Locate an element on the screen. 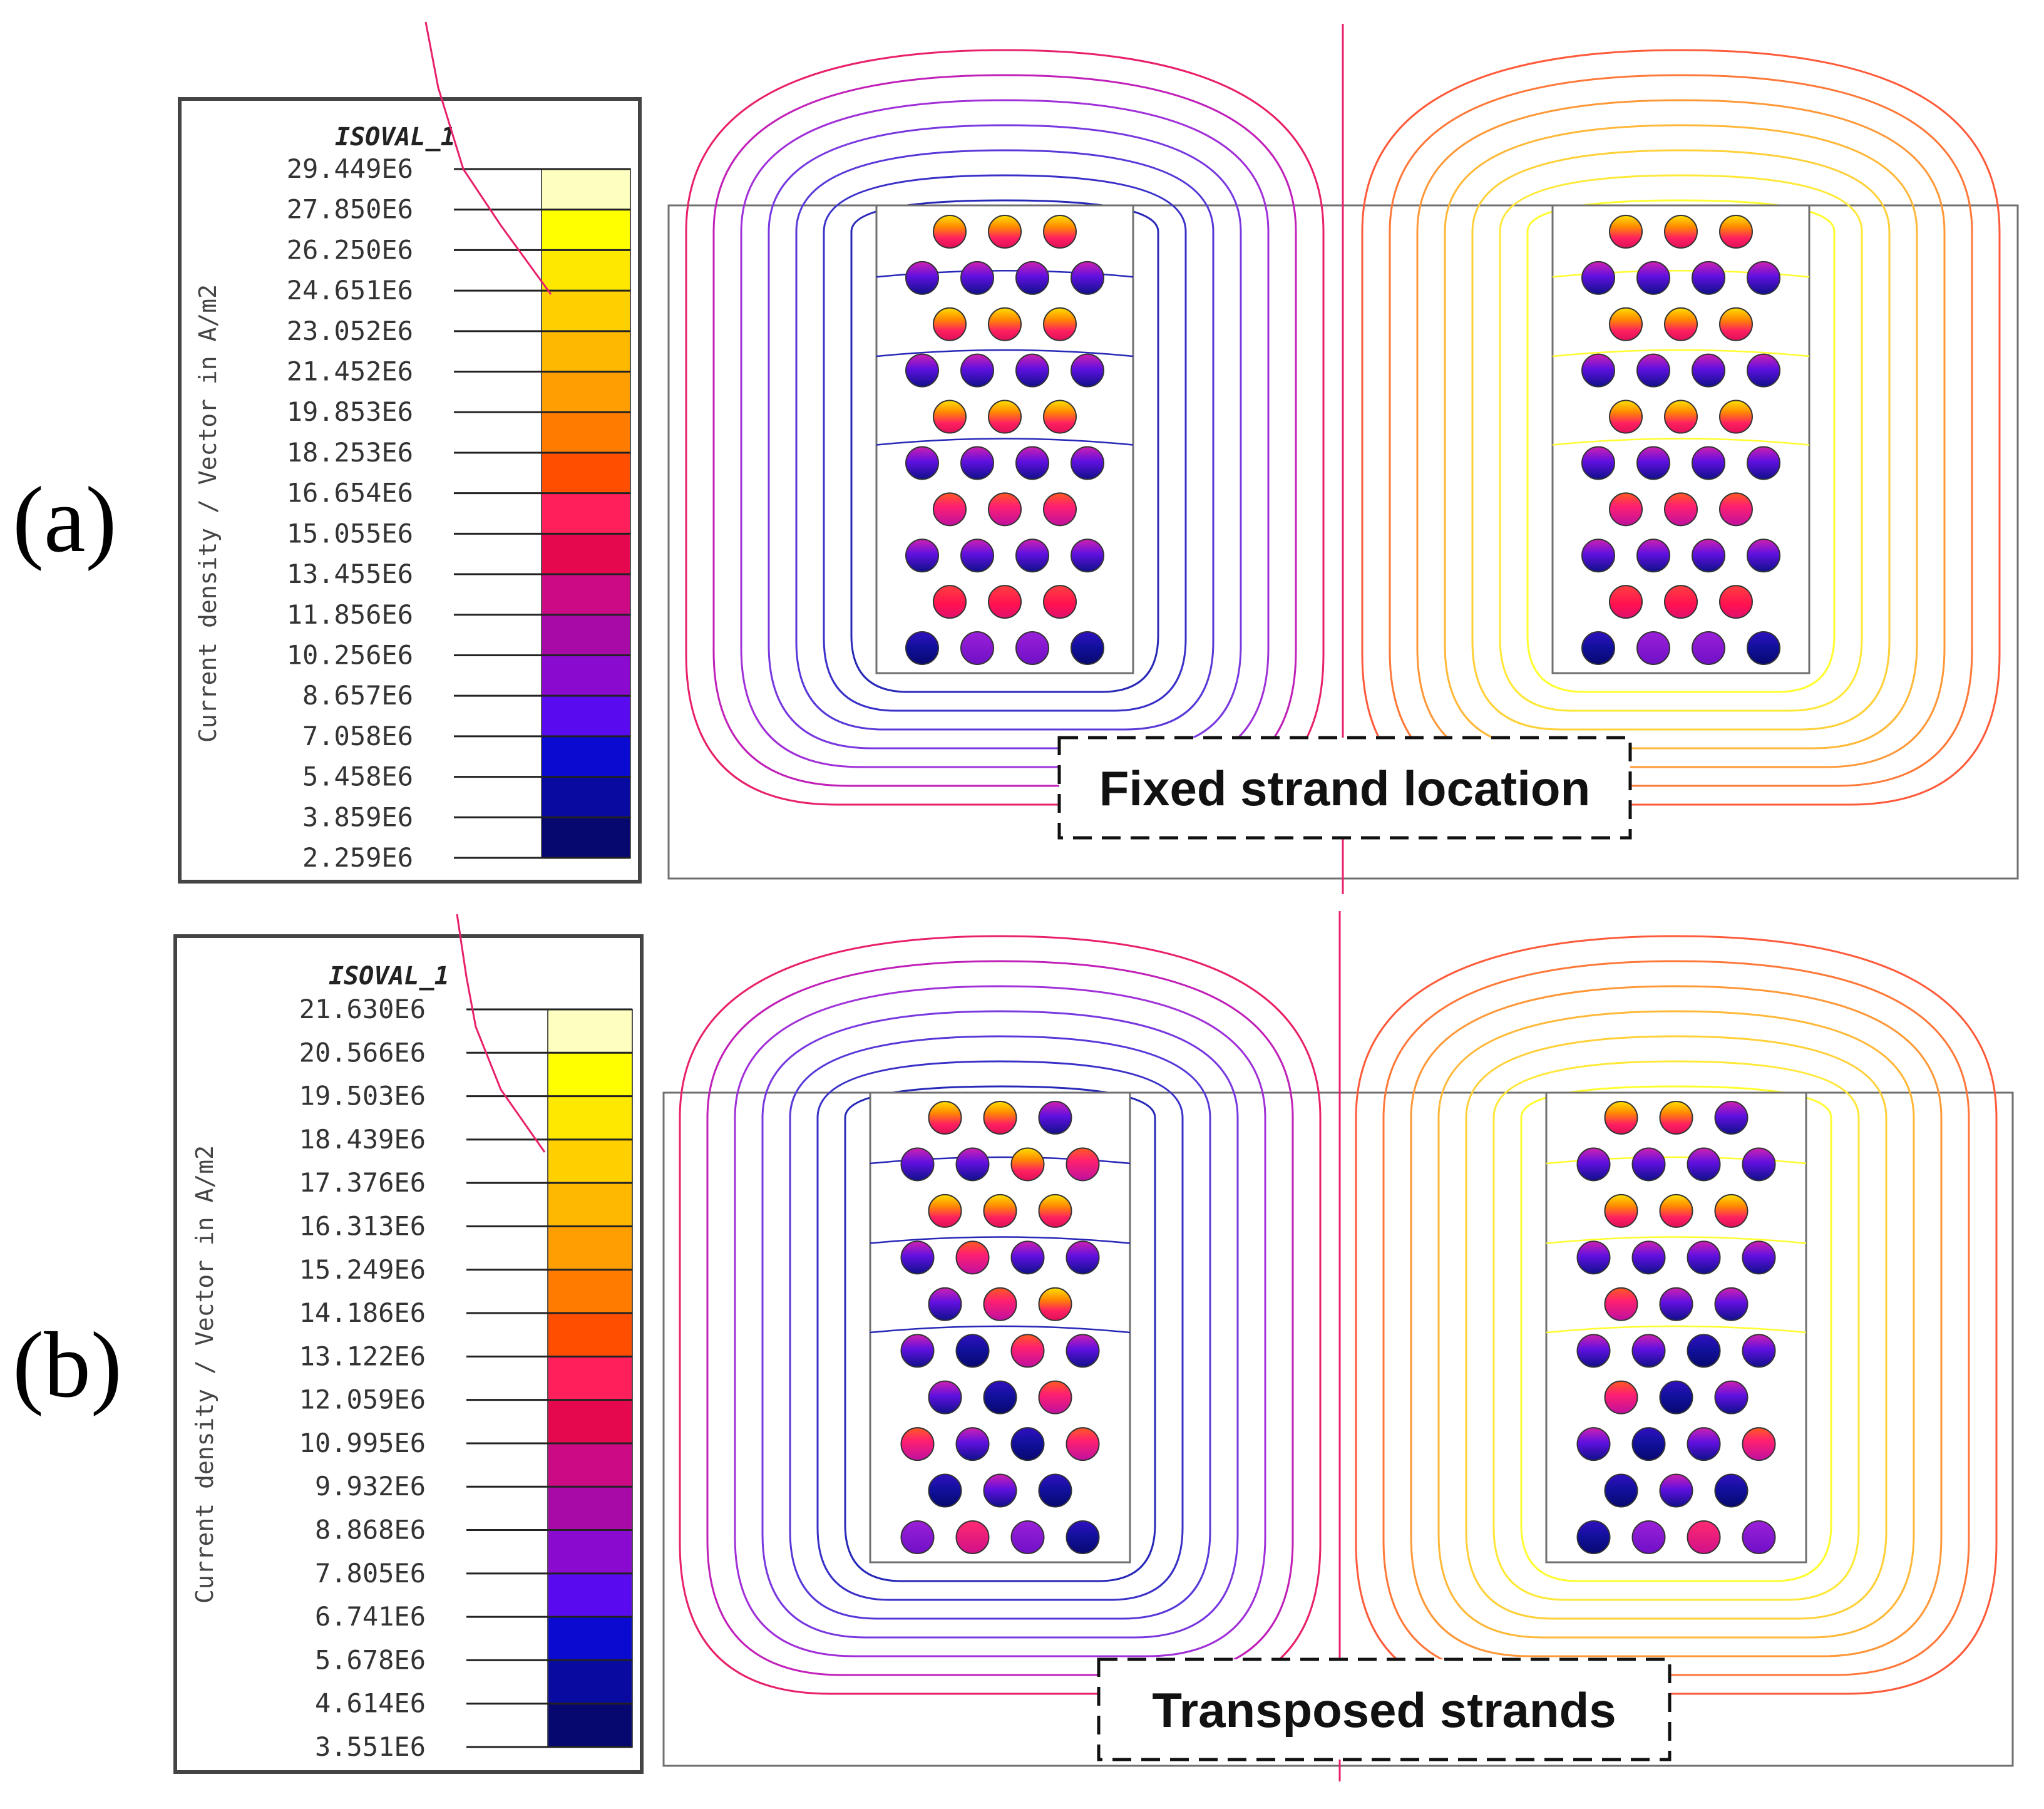 The image size is (2044, 1809). legend-value: 13.455E6 is located at coordinates (350, 574).